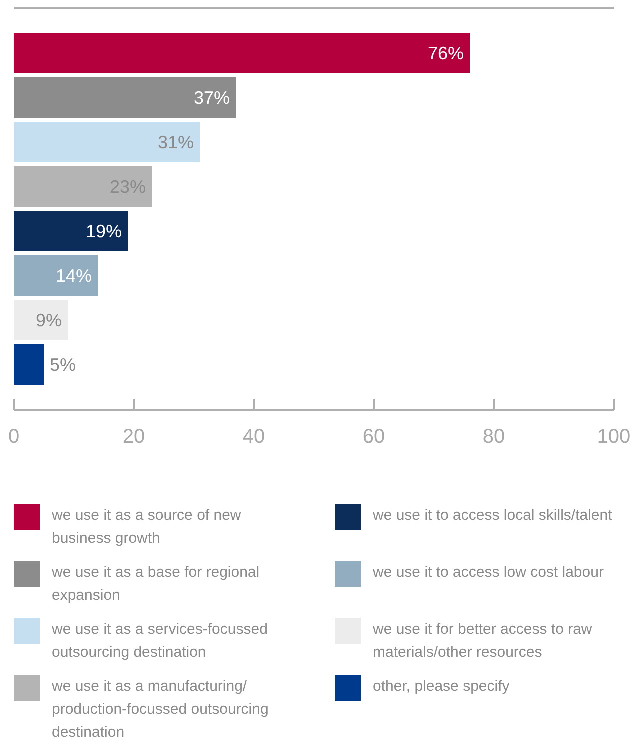 The height and width of the screenshot is (740, 640). I want to click on data-label: 9%, so click(49, 320).